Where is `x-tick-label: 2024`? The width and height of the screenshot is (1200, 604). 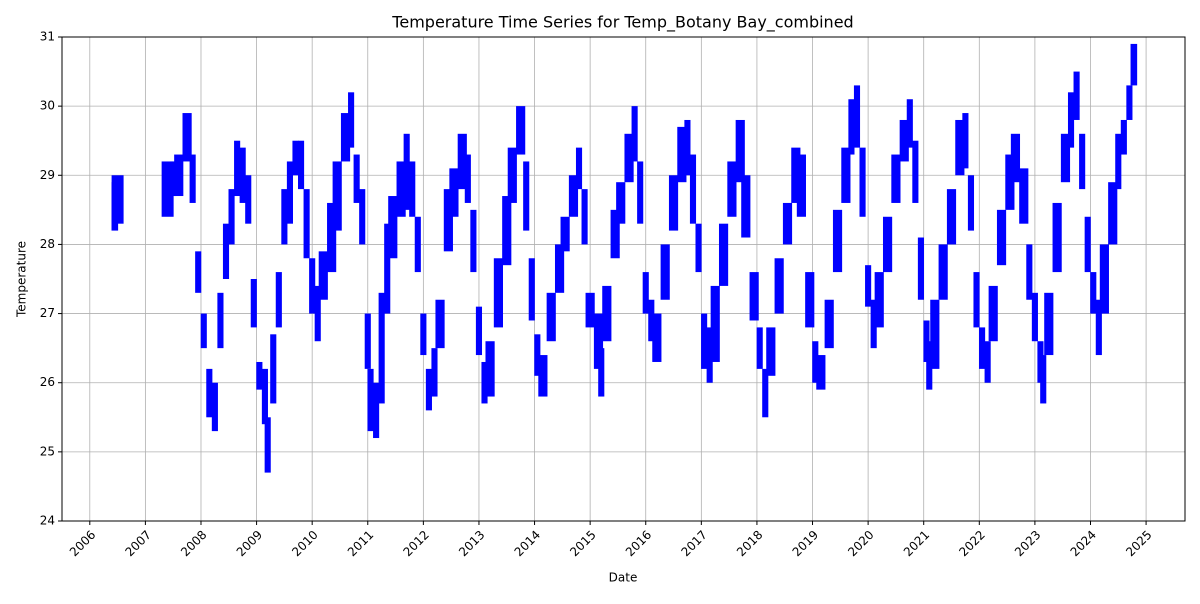
x-tick-label: 2024 is located at coordinates (1083, 543).